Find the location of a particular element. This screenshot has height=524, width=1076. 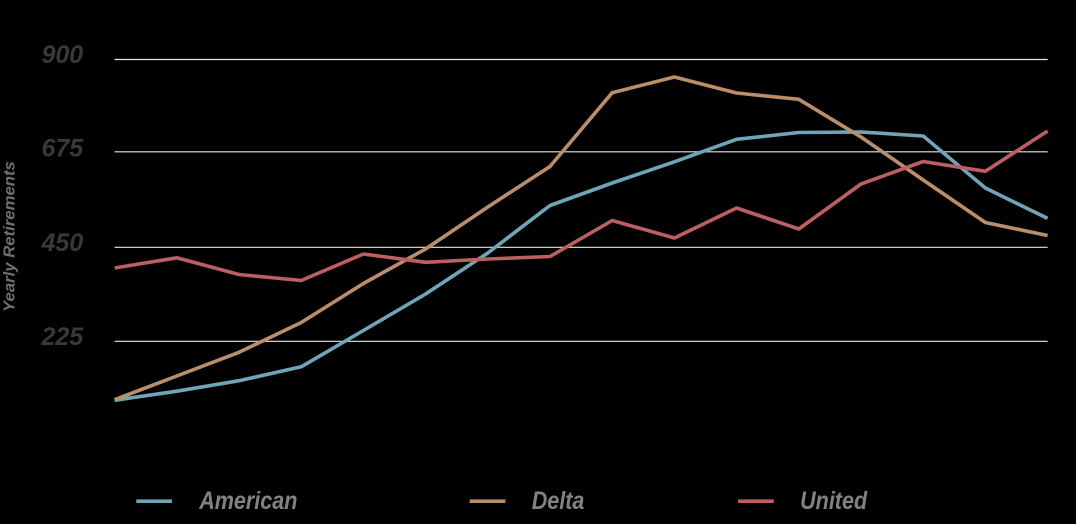

svg-text: 675 is located at coordinates (63, 149).